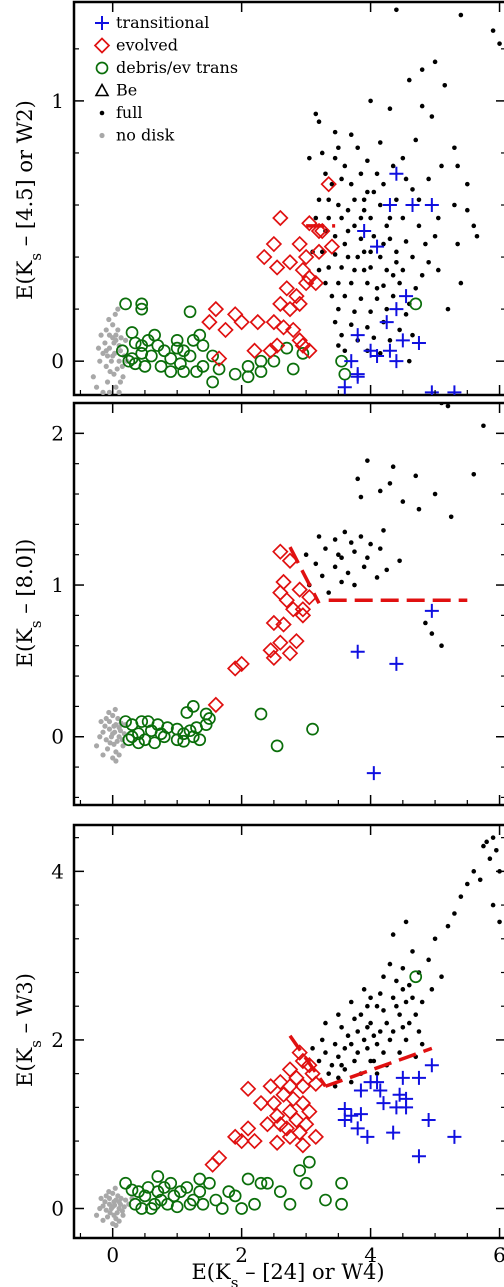 This screenshot has width=504, height=1287. I want to click on x-tick-label-2: 4, so click(370, 1255).